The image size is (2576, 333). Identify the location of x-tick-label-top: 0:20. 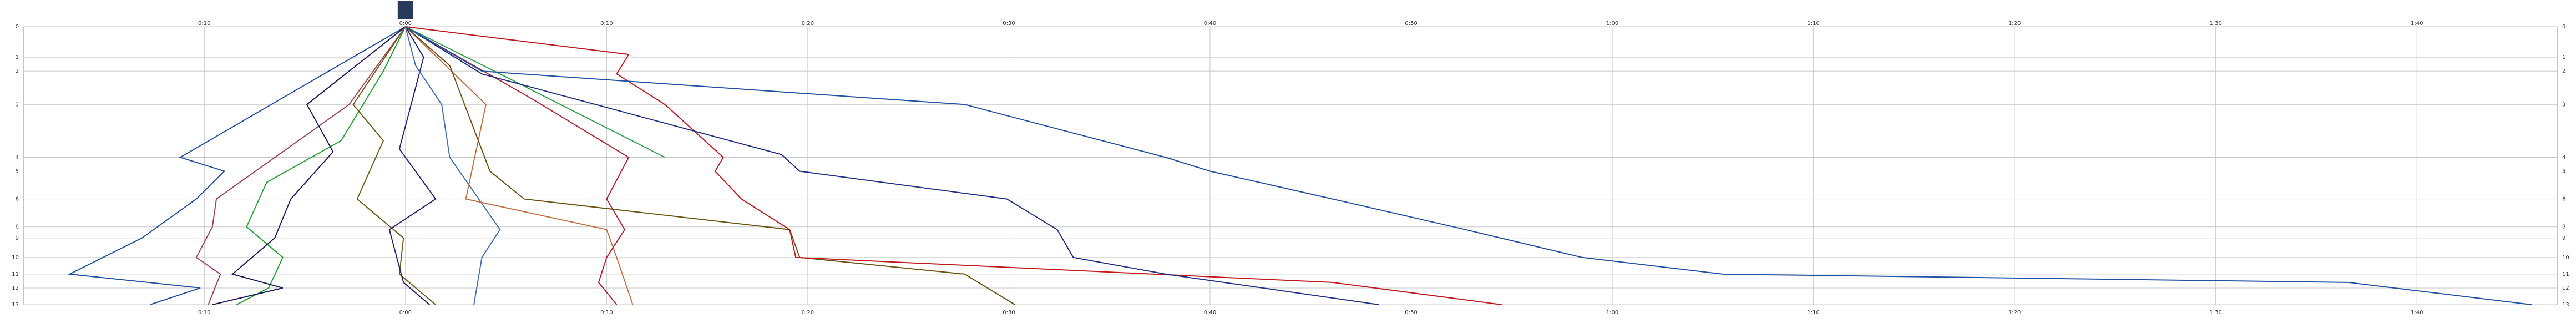
(808, 24).